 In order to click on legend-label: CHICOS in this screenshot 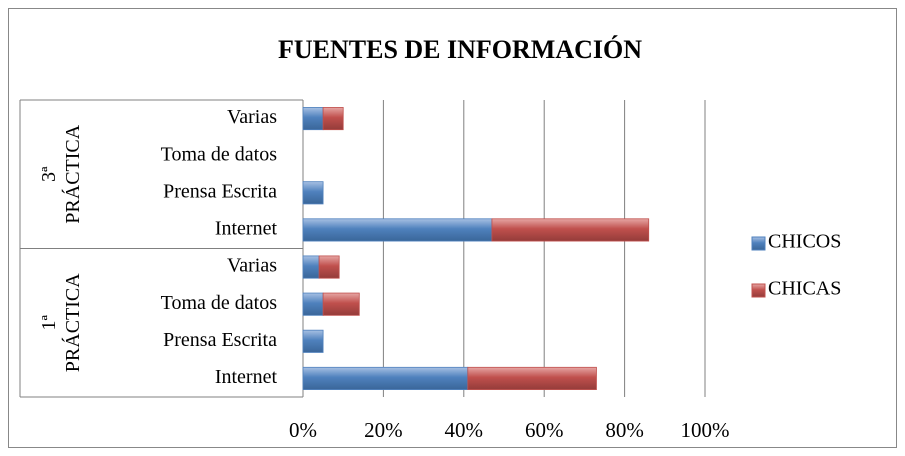, I will do `click(804, 242)`.